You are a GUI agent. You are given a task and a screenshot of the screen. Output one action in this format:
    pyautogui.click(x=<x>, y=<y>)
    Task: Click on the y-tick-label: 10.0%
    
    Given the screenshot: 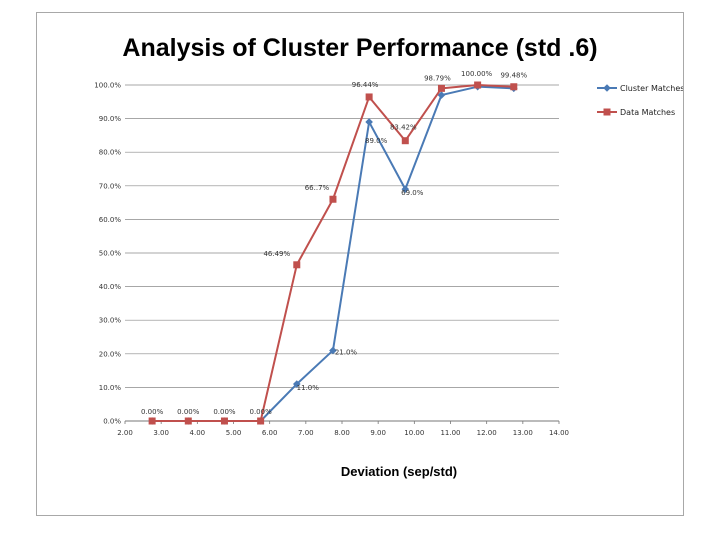 What is the action you would take?
    pyautogui.click(x=110, y=388)
    